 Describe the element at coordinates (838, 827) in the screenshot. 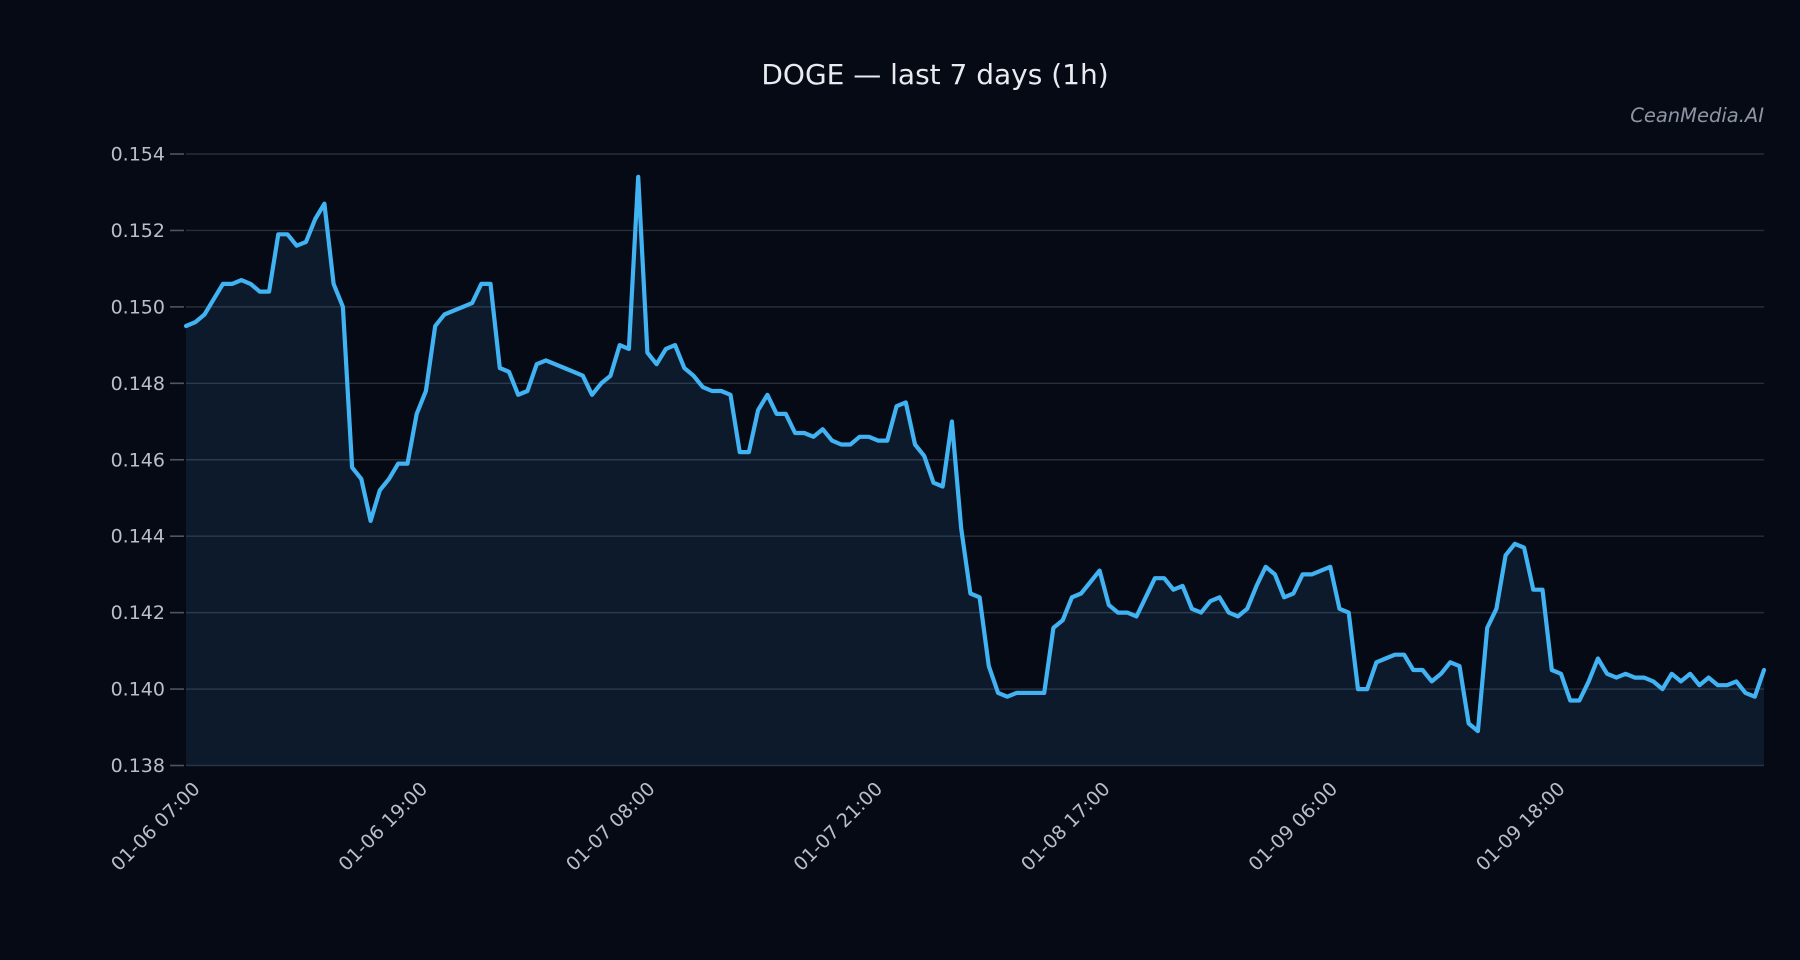

I see `x-tick-label: 01-07 21:00` at that location.